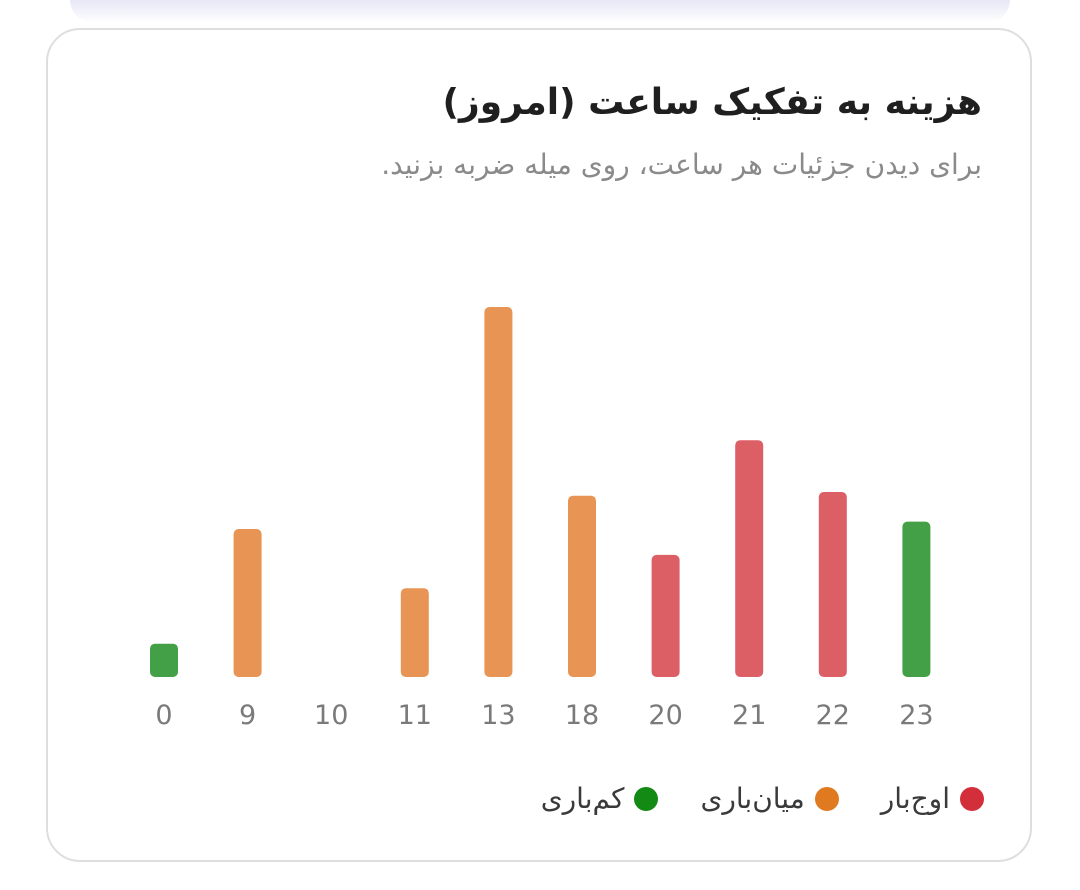 This screenshot has height=890, width=1080. What do you see at coordinates (752, 798) in the screenshot?
I see `legend-label: میان‌باری` at bounding box center [752, 798].